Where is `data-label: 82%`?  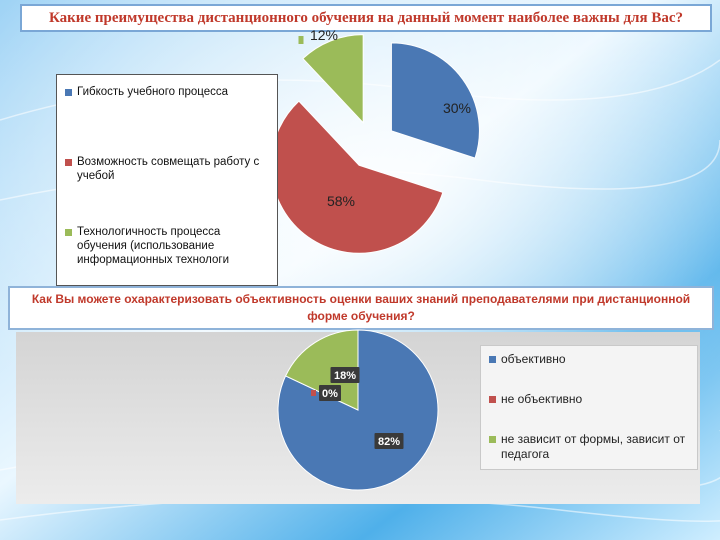 data-label: 82% is located at coordinates (389, 442).